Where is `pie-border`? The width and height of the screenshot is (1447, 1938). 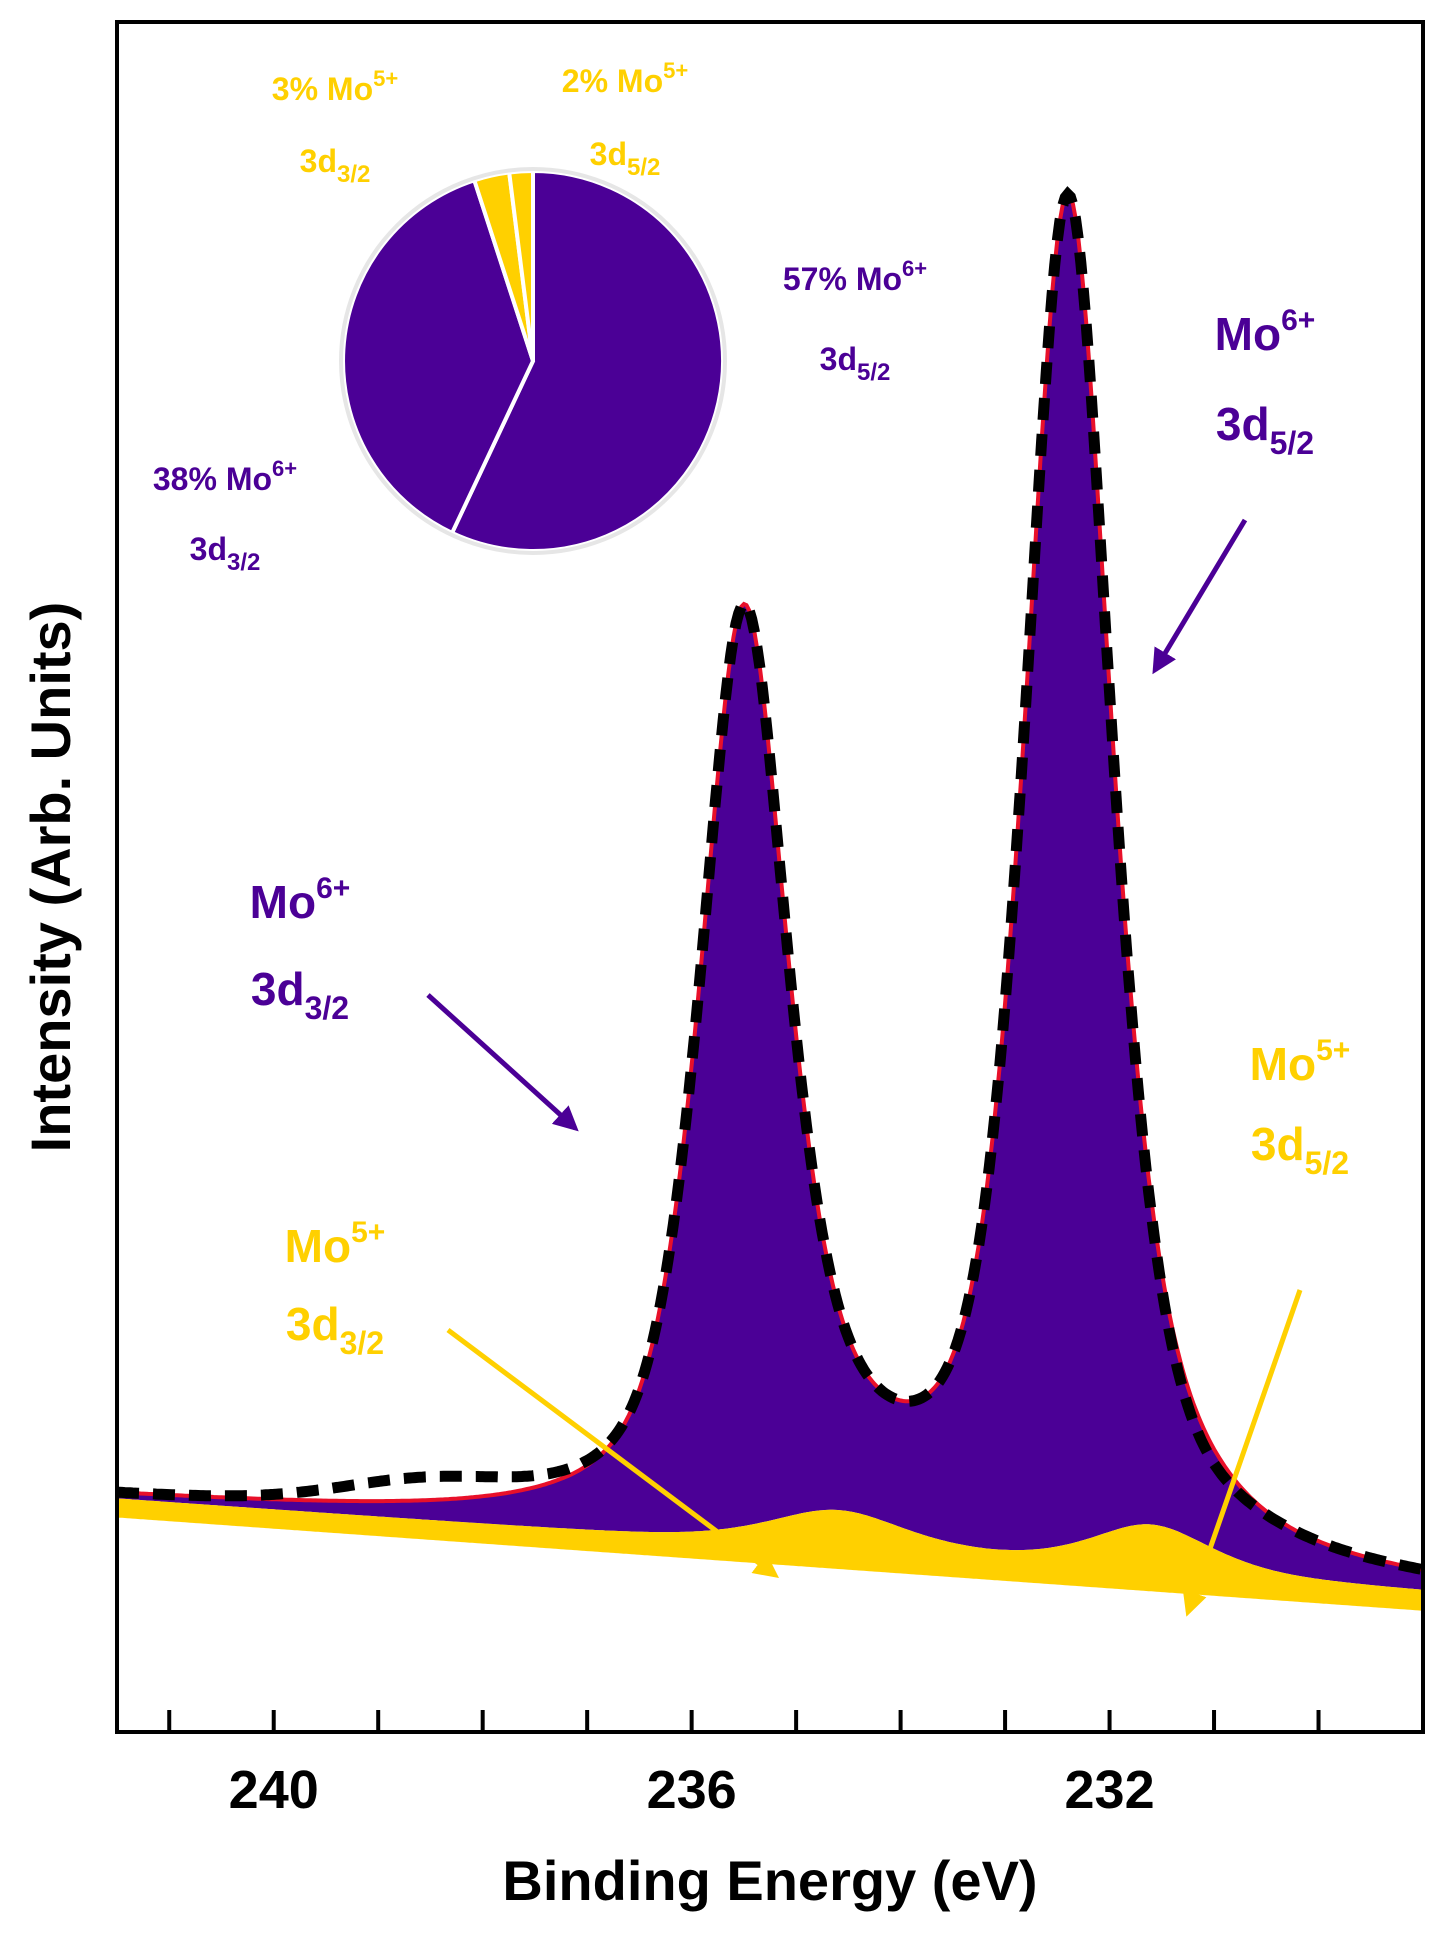 pie-border is located at coordinates (533, 361).